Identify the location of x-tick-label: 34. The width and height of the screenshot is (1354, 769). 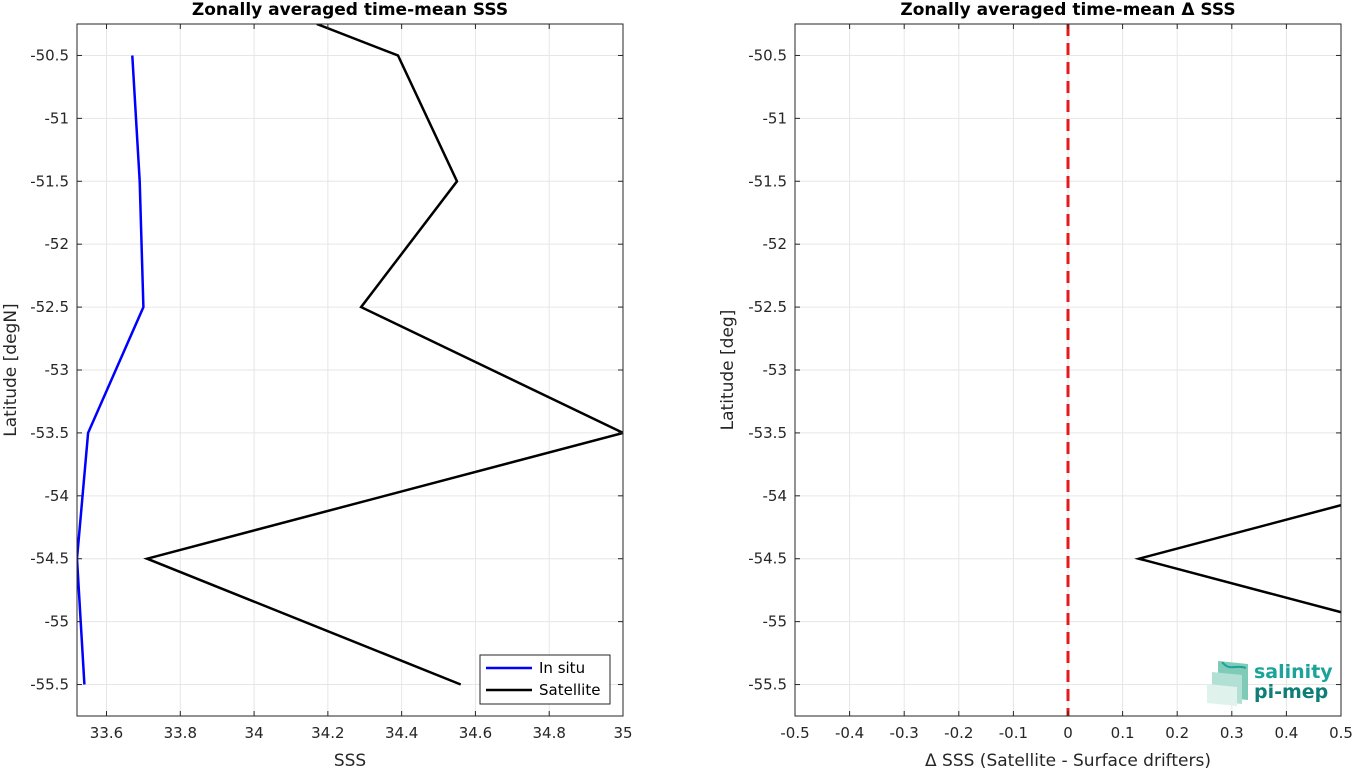
(254, 733).